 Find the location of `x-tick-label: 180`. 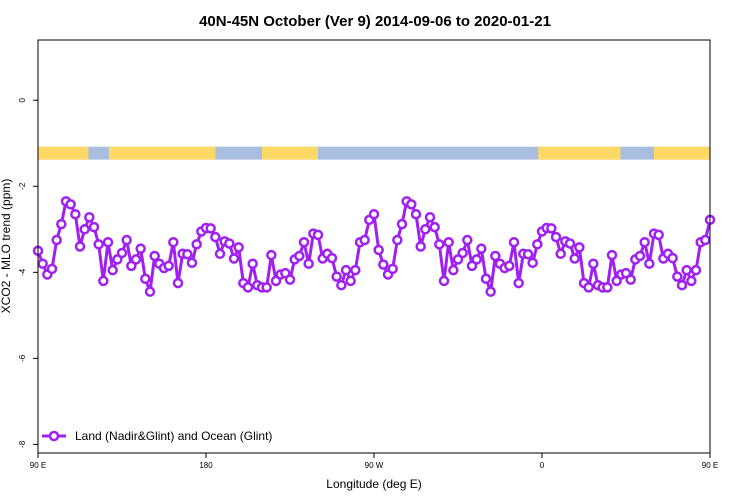

x-tick-label: 180 is located at coordinates (206, 465).